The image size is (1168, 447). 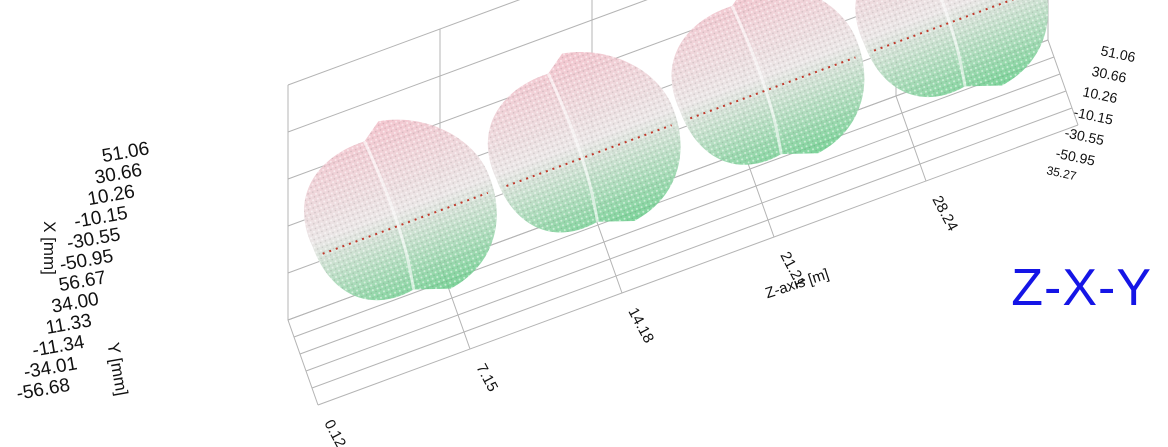 What do you see at coordinates (1081, 288) in the screenshot?
I see `view-label: Z-X-Y` at bounding box center [1081, 288].